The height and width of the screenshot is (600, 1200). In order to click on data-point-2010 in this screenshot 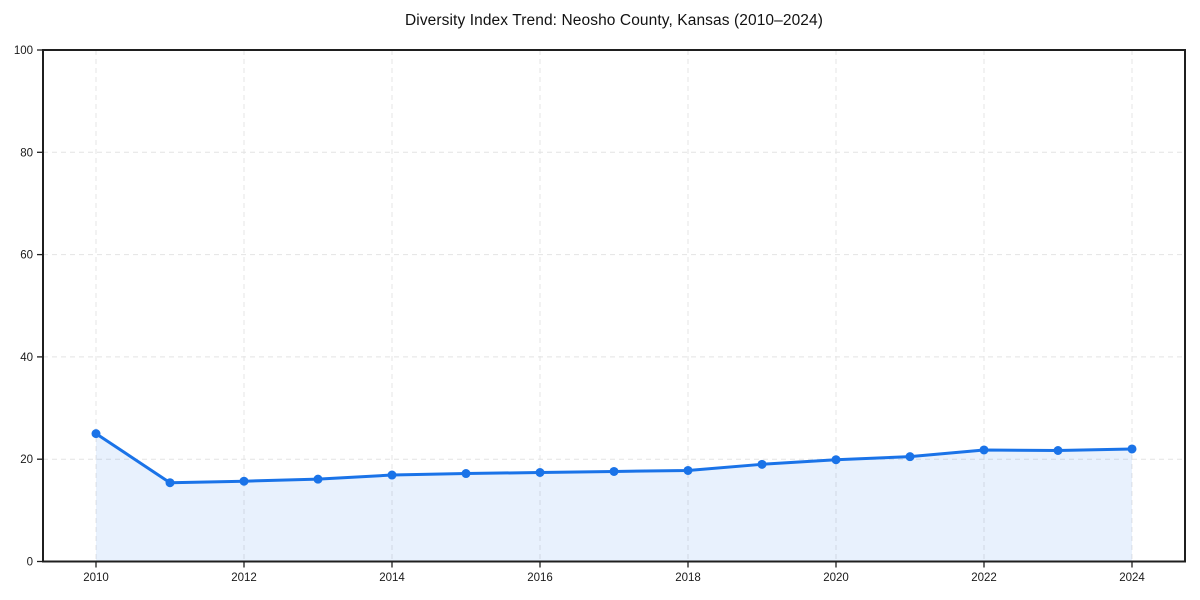, I will do `click(96, 434)`.